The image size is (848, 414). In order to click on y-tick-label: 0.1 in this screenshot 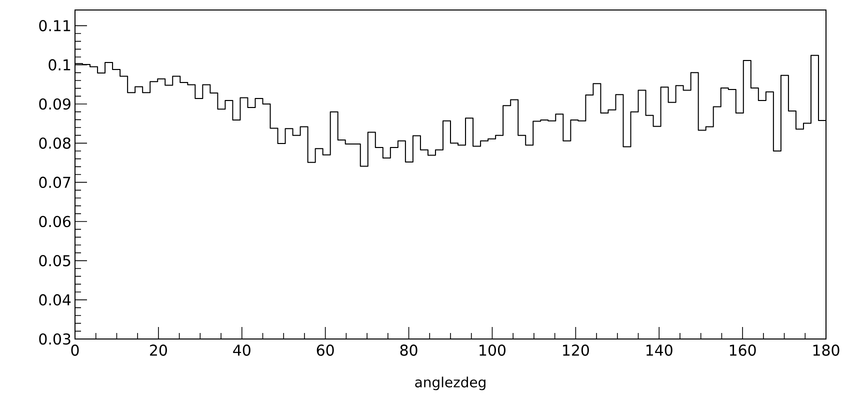, I will do `click(59, 64)`.